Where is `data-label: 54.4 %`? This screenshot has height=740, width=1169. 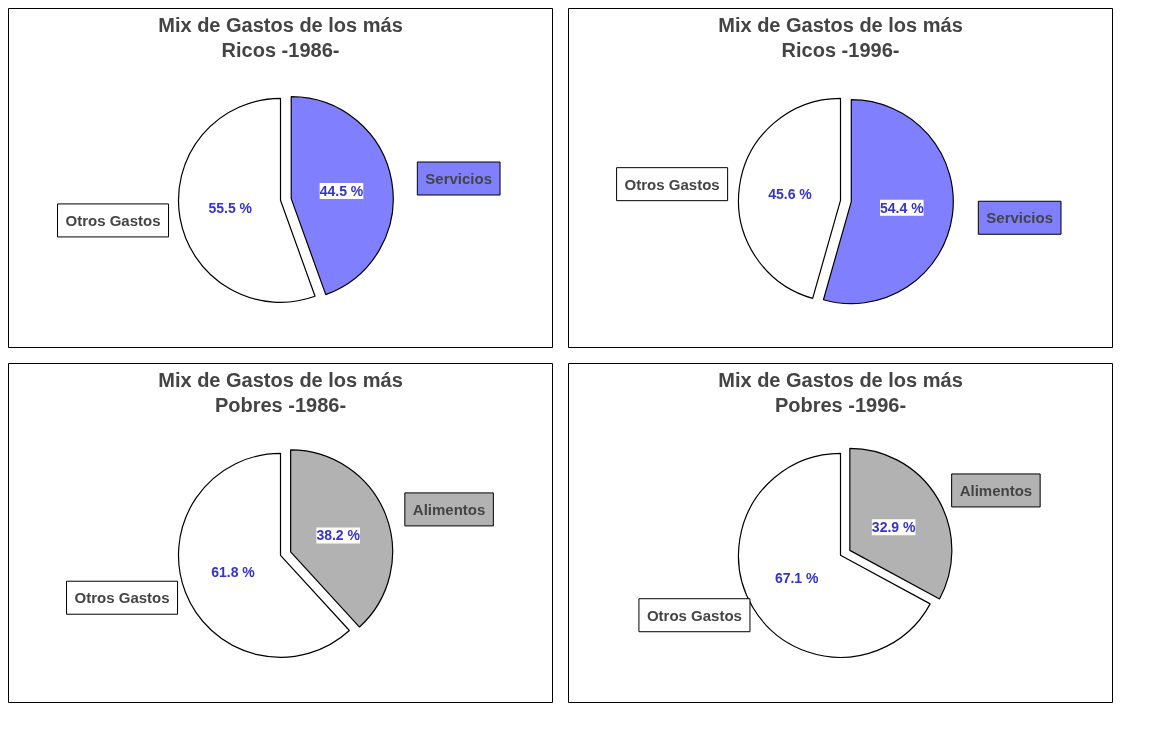 data-label: 54.4 % is located at coordinates (902, 207).